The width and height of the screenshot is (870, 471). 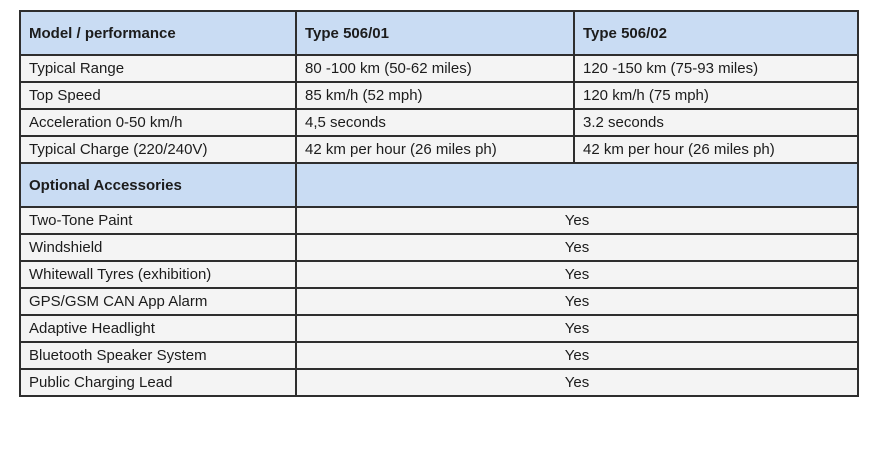 What do you see at coordinates (158, 122) in the screenshot?
I see `row-label: Acceleration 0-50 km/h` at bounding box center [158, 122].